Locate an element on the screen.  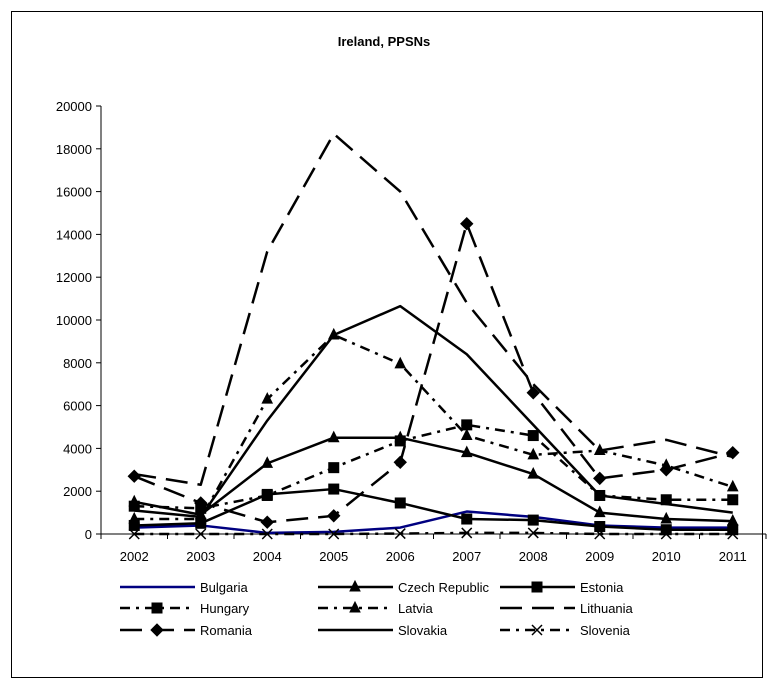
y-tick-label: 16000 is located at coordinates (74, 192).